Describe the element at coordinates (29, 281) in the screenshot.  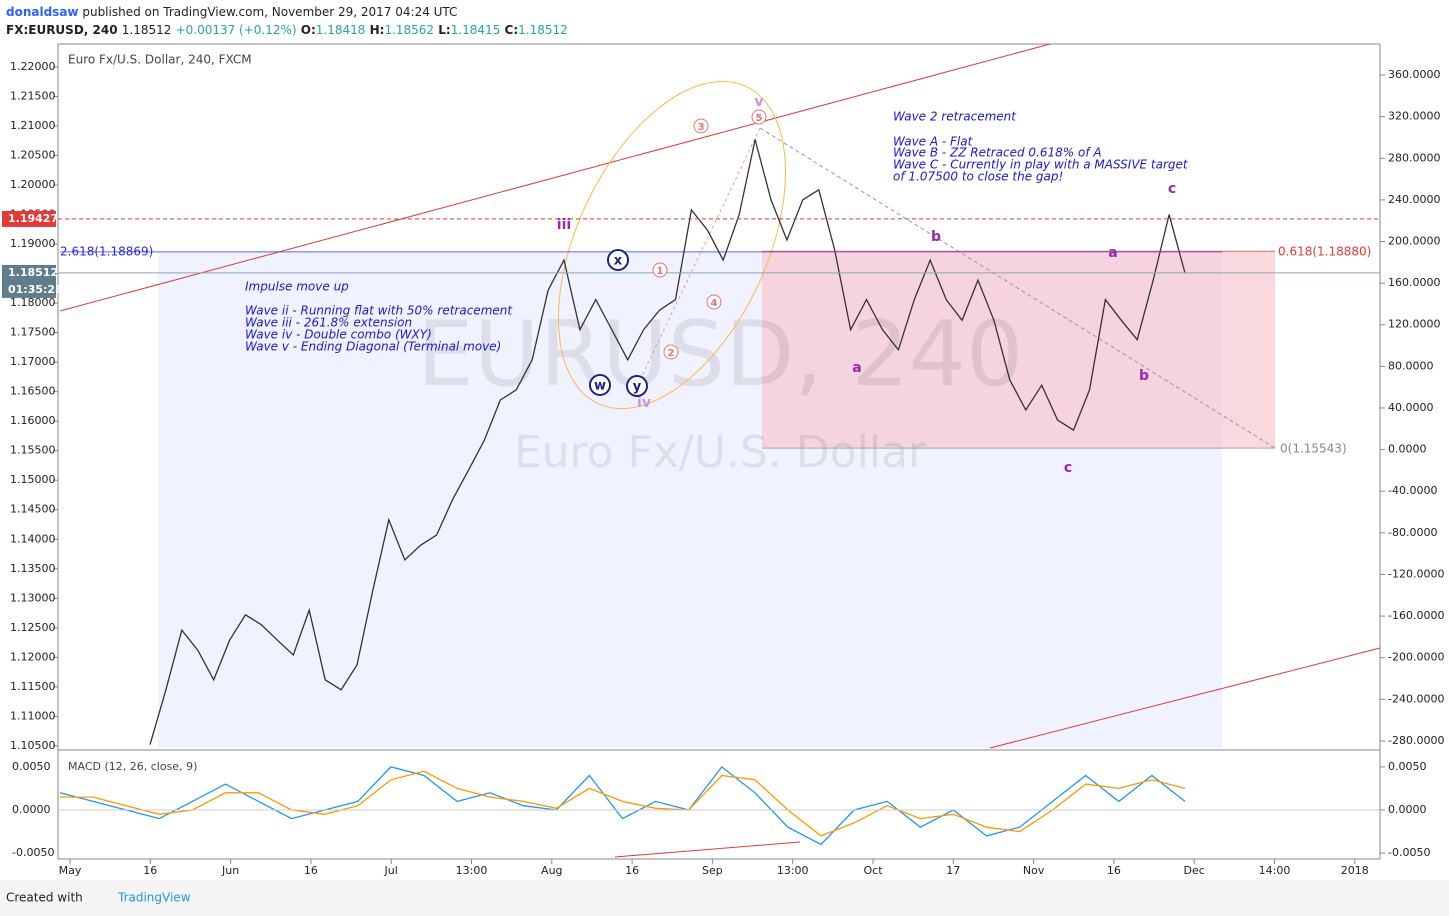
I see `last-box` at that location.